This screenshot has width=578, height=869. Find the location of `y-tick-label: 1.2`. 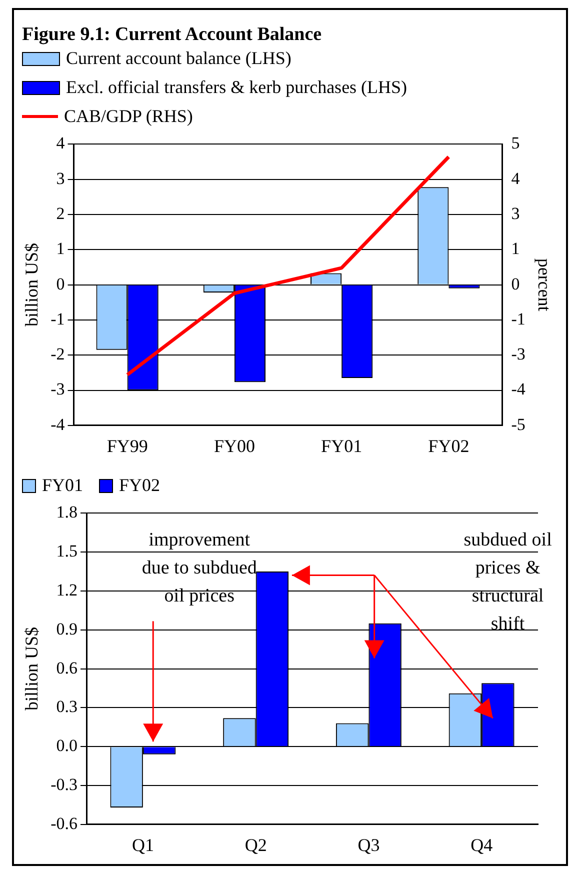

y-tick-label: 1.2 is located at coordinates (67, 590).